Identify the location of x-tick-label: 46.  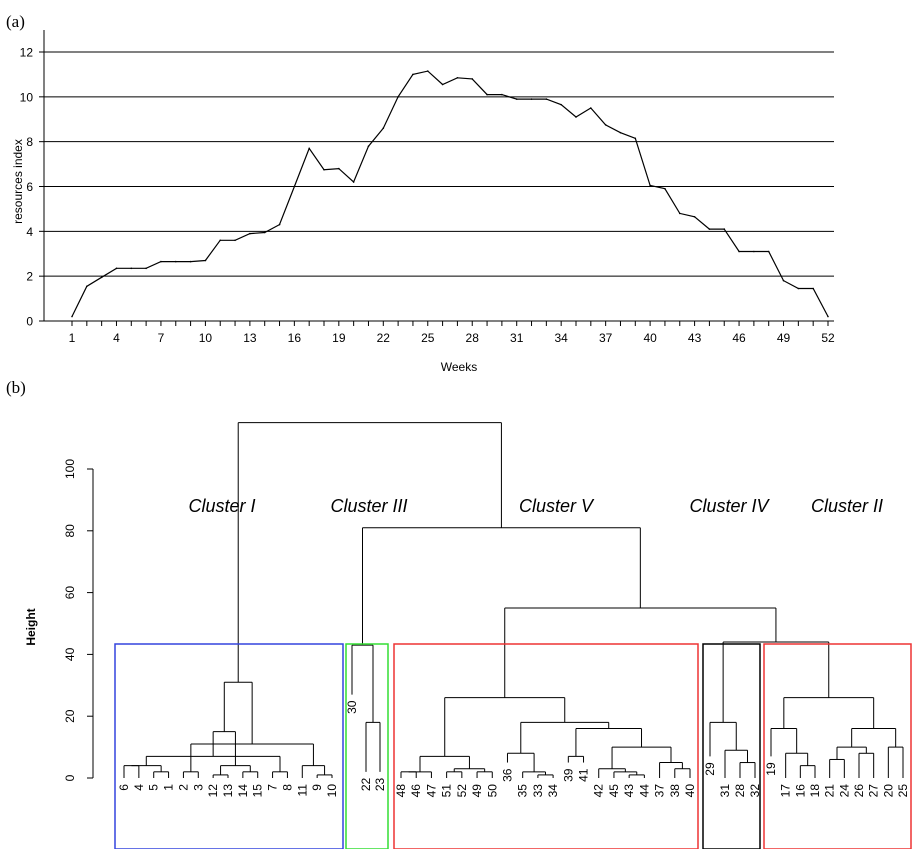
(739, 338).